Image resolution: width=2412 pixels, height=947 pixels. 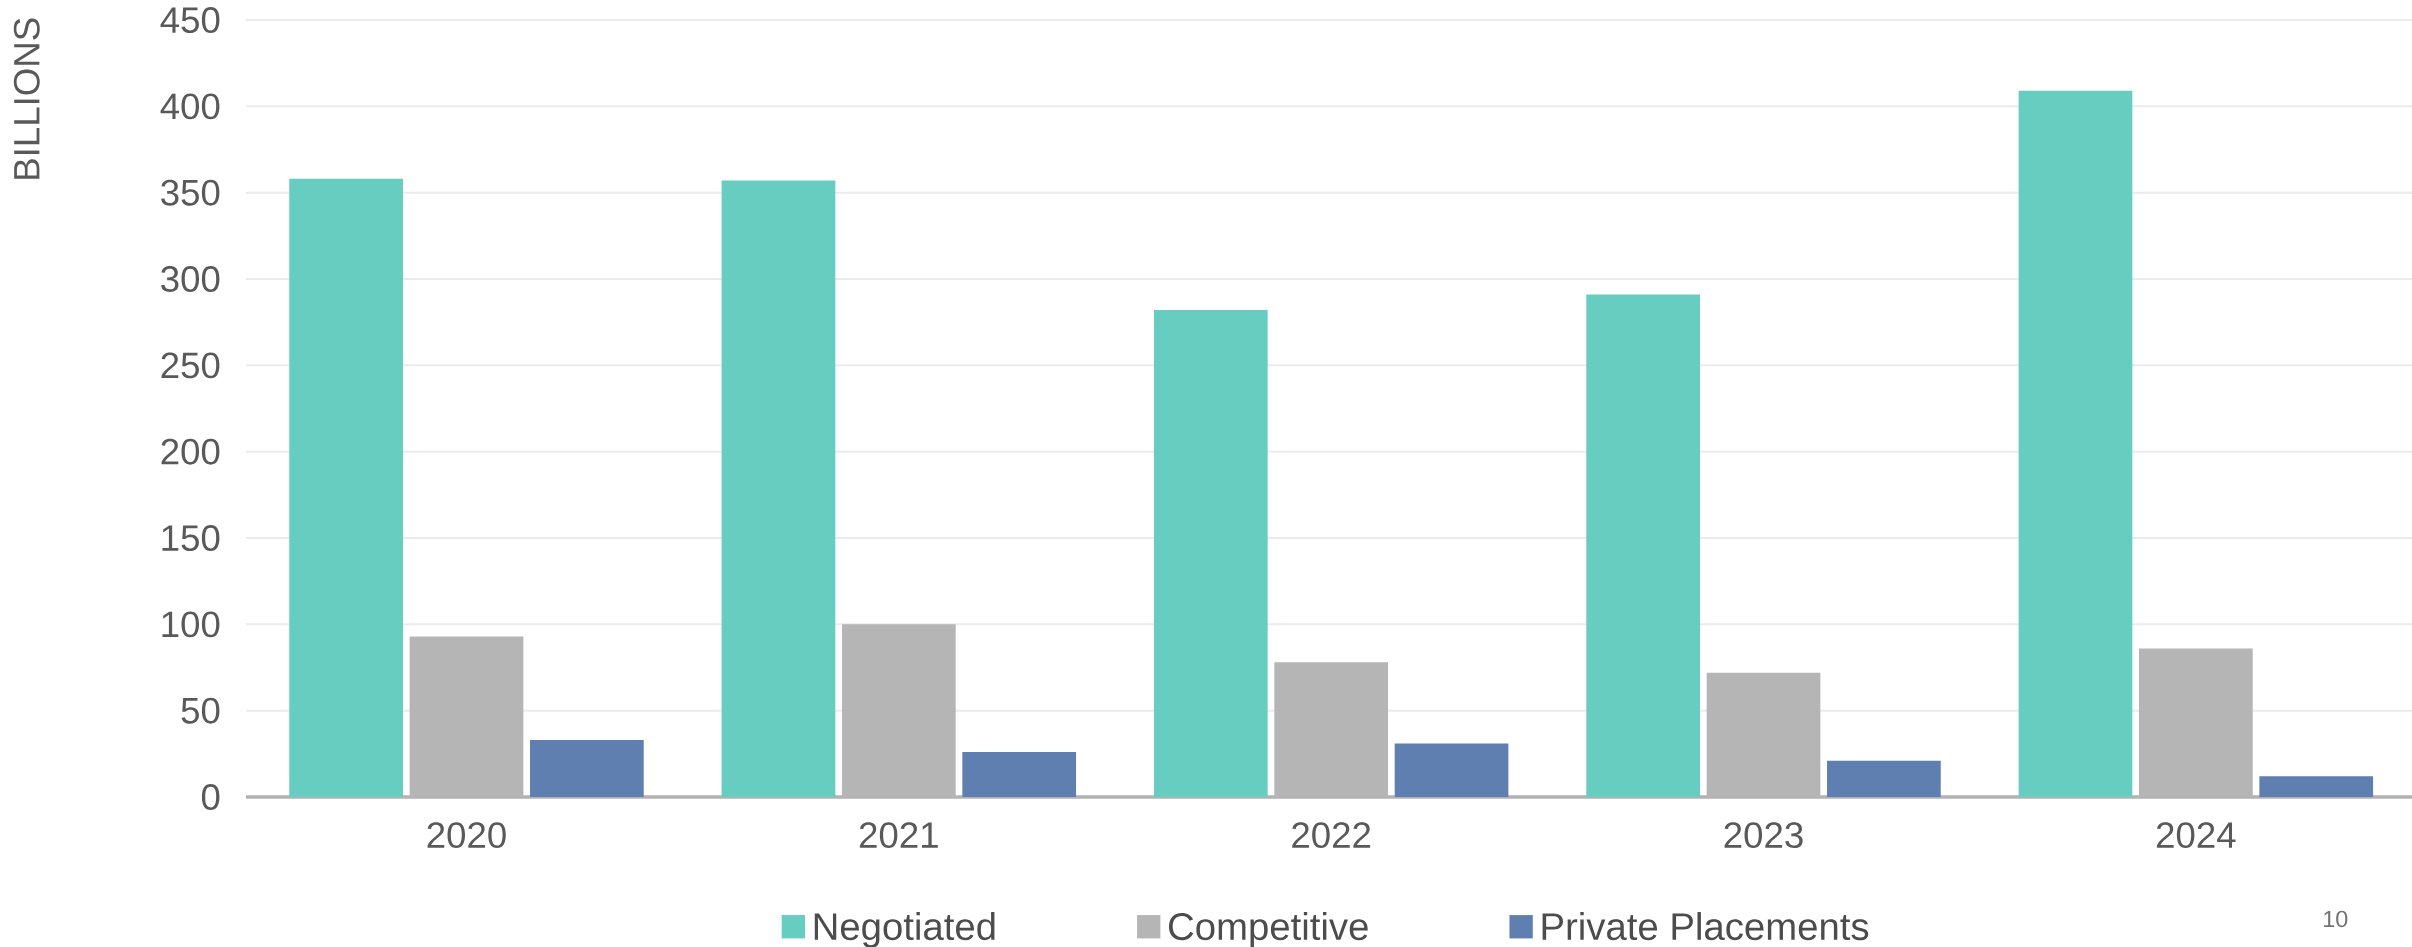 What do you see at coordinates (200, 710) in the screenshot?
I see `y-tick-label: 50` at bounding box center [200, 710].